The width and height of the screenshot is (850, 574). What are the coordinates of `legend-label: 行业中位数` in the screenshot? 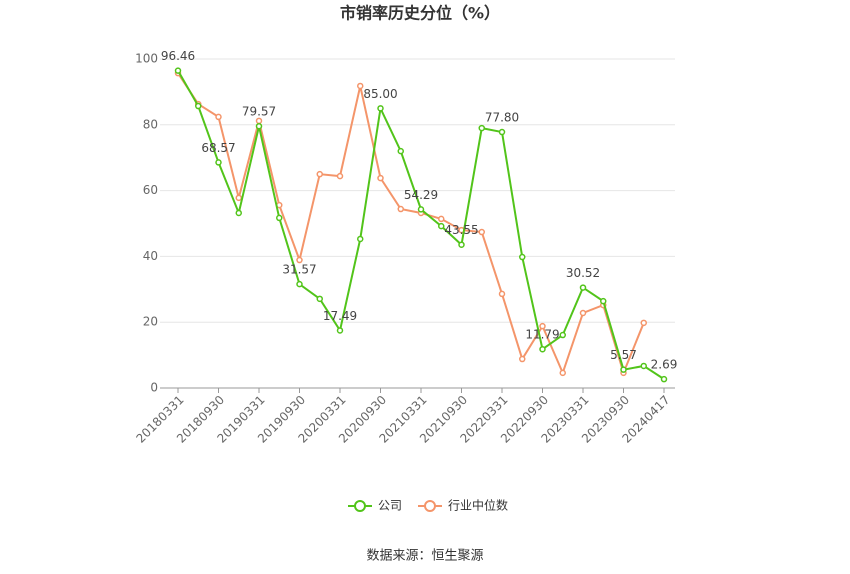 It's located at (478, 505).